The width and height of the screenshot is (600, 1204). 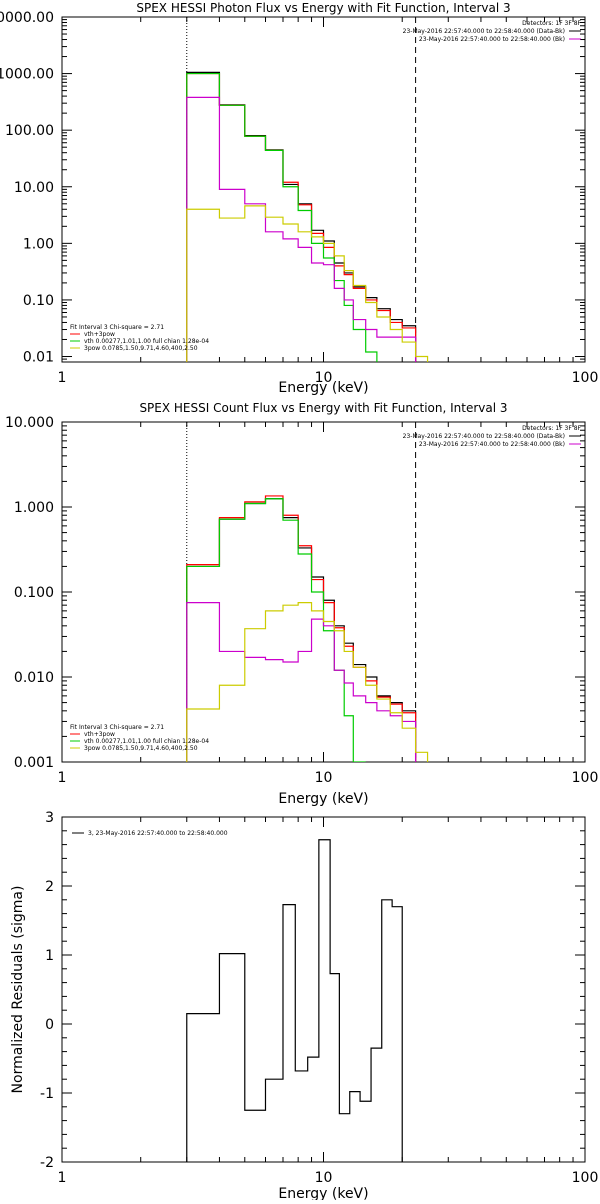 What do you see at coordinates (34, 508) in the screenshot?
I see `y-tick-label: 1.000` at bounding box center [34, 508].